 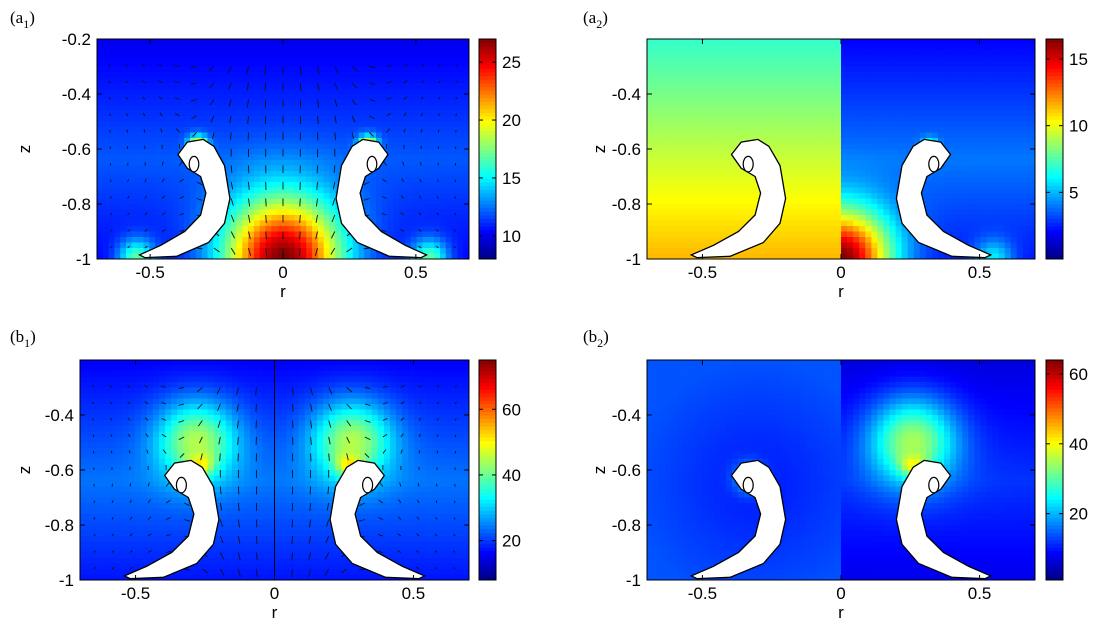 I want to click on colorbar-cell, so click(x=487, y=85).